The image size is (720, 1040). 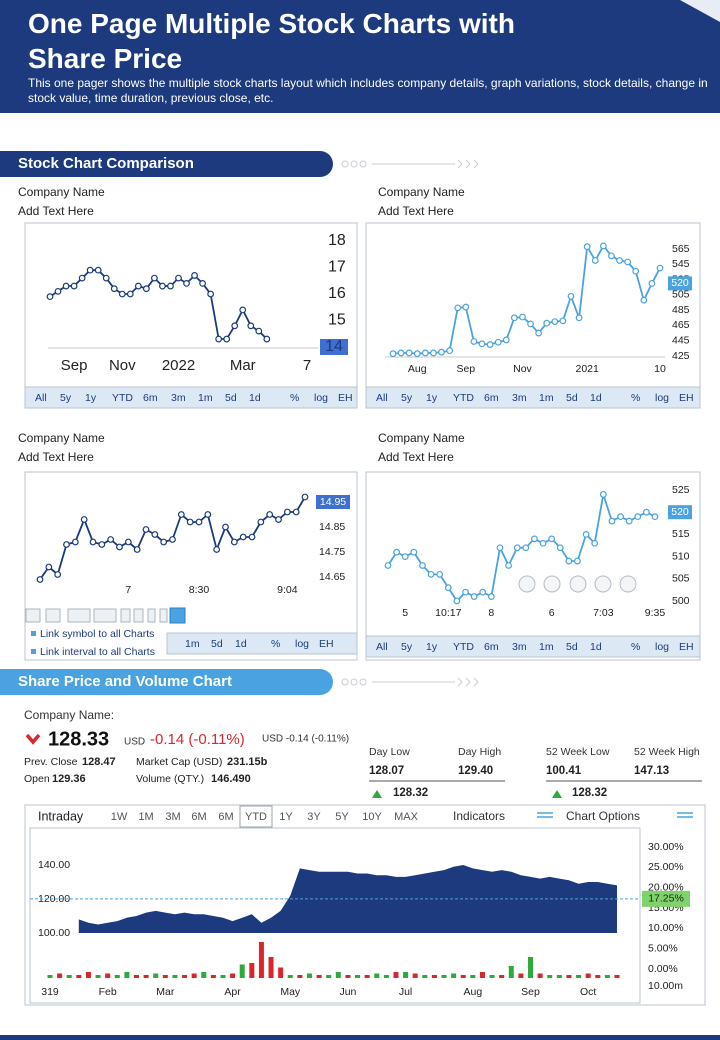 I want to click on range-tab: 1M, so click(x=145, y=817).